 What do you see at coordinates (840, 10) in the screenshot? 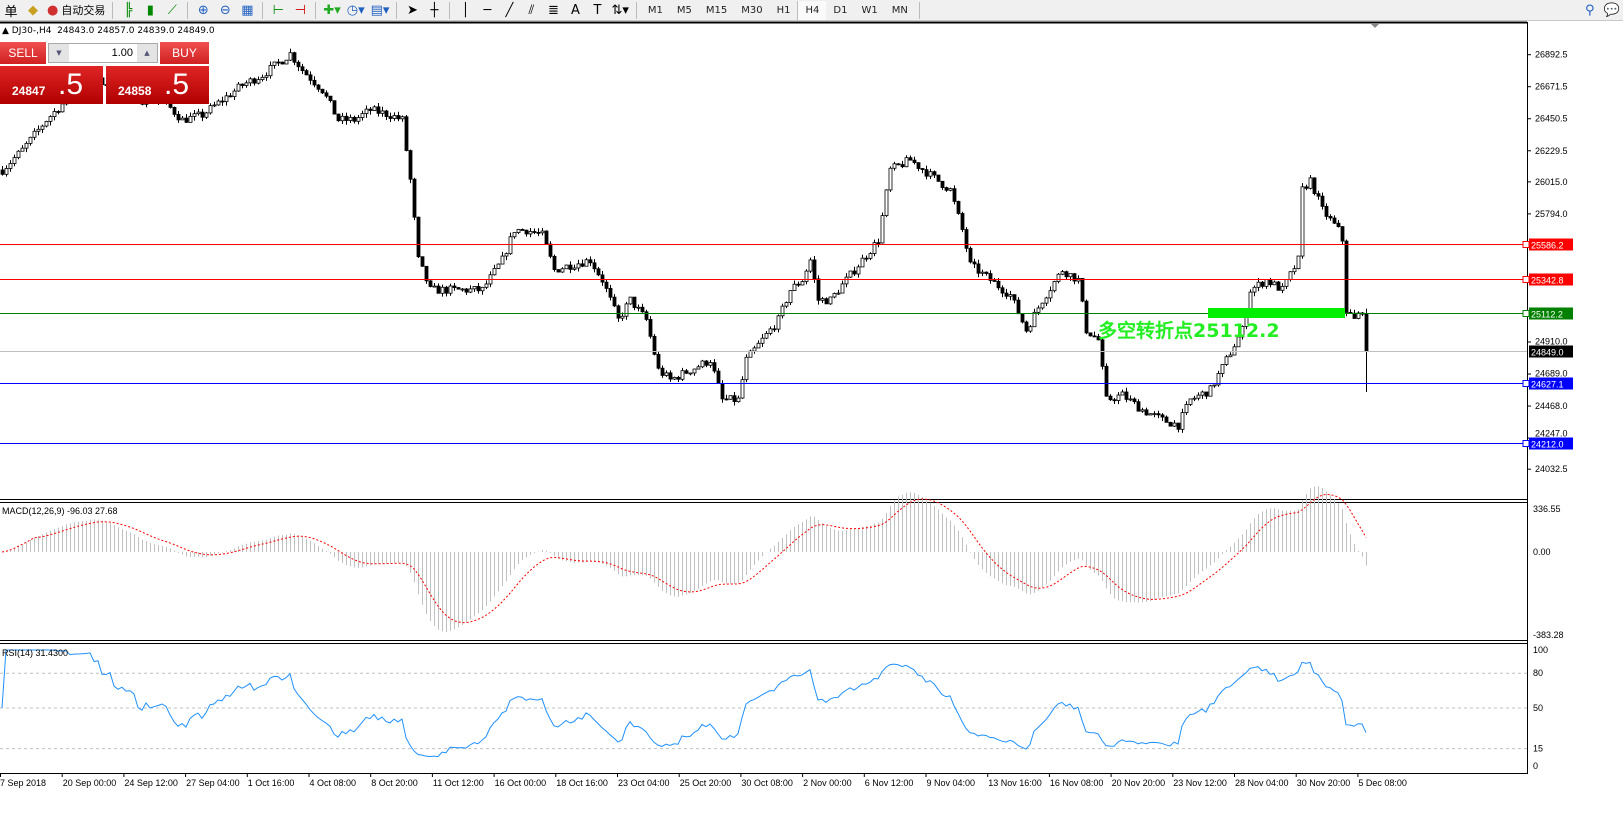
I see `timeframe-d1: D1` at bounding box center [840, 10].